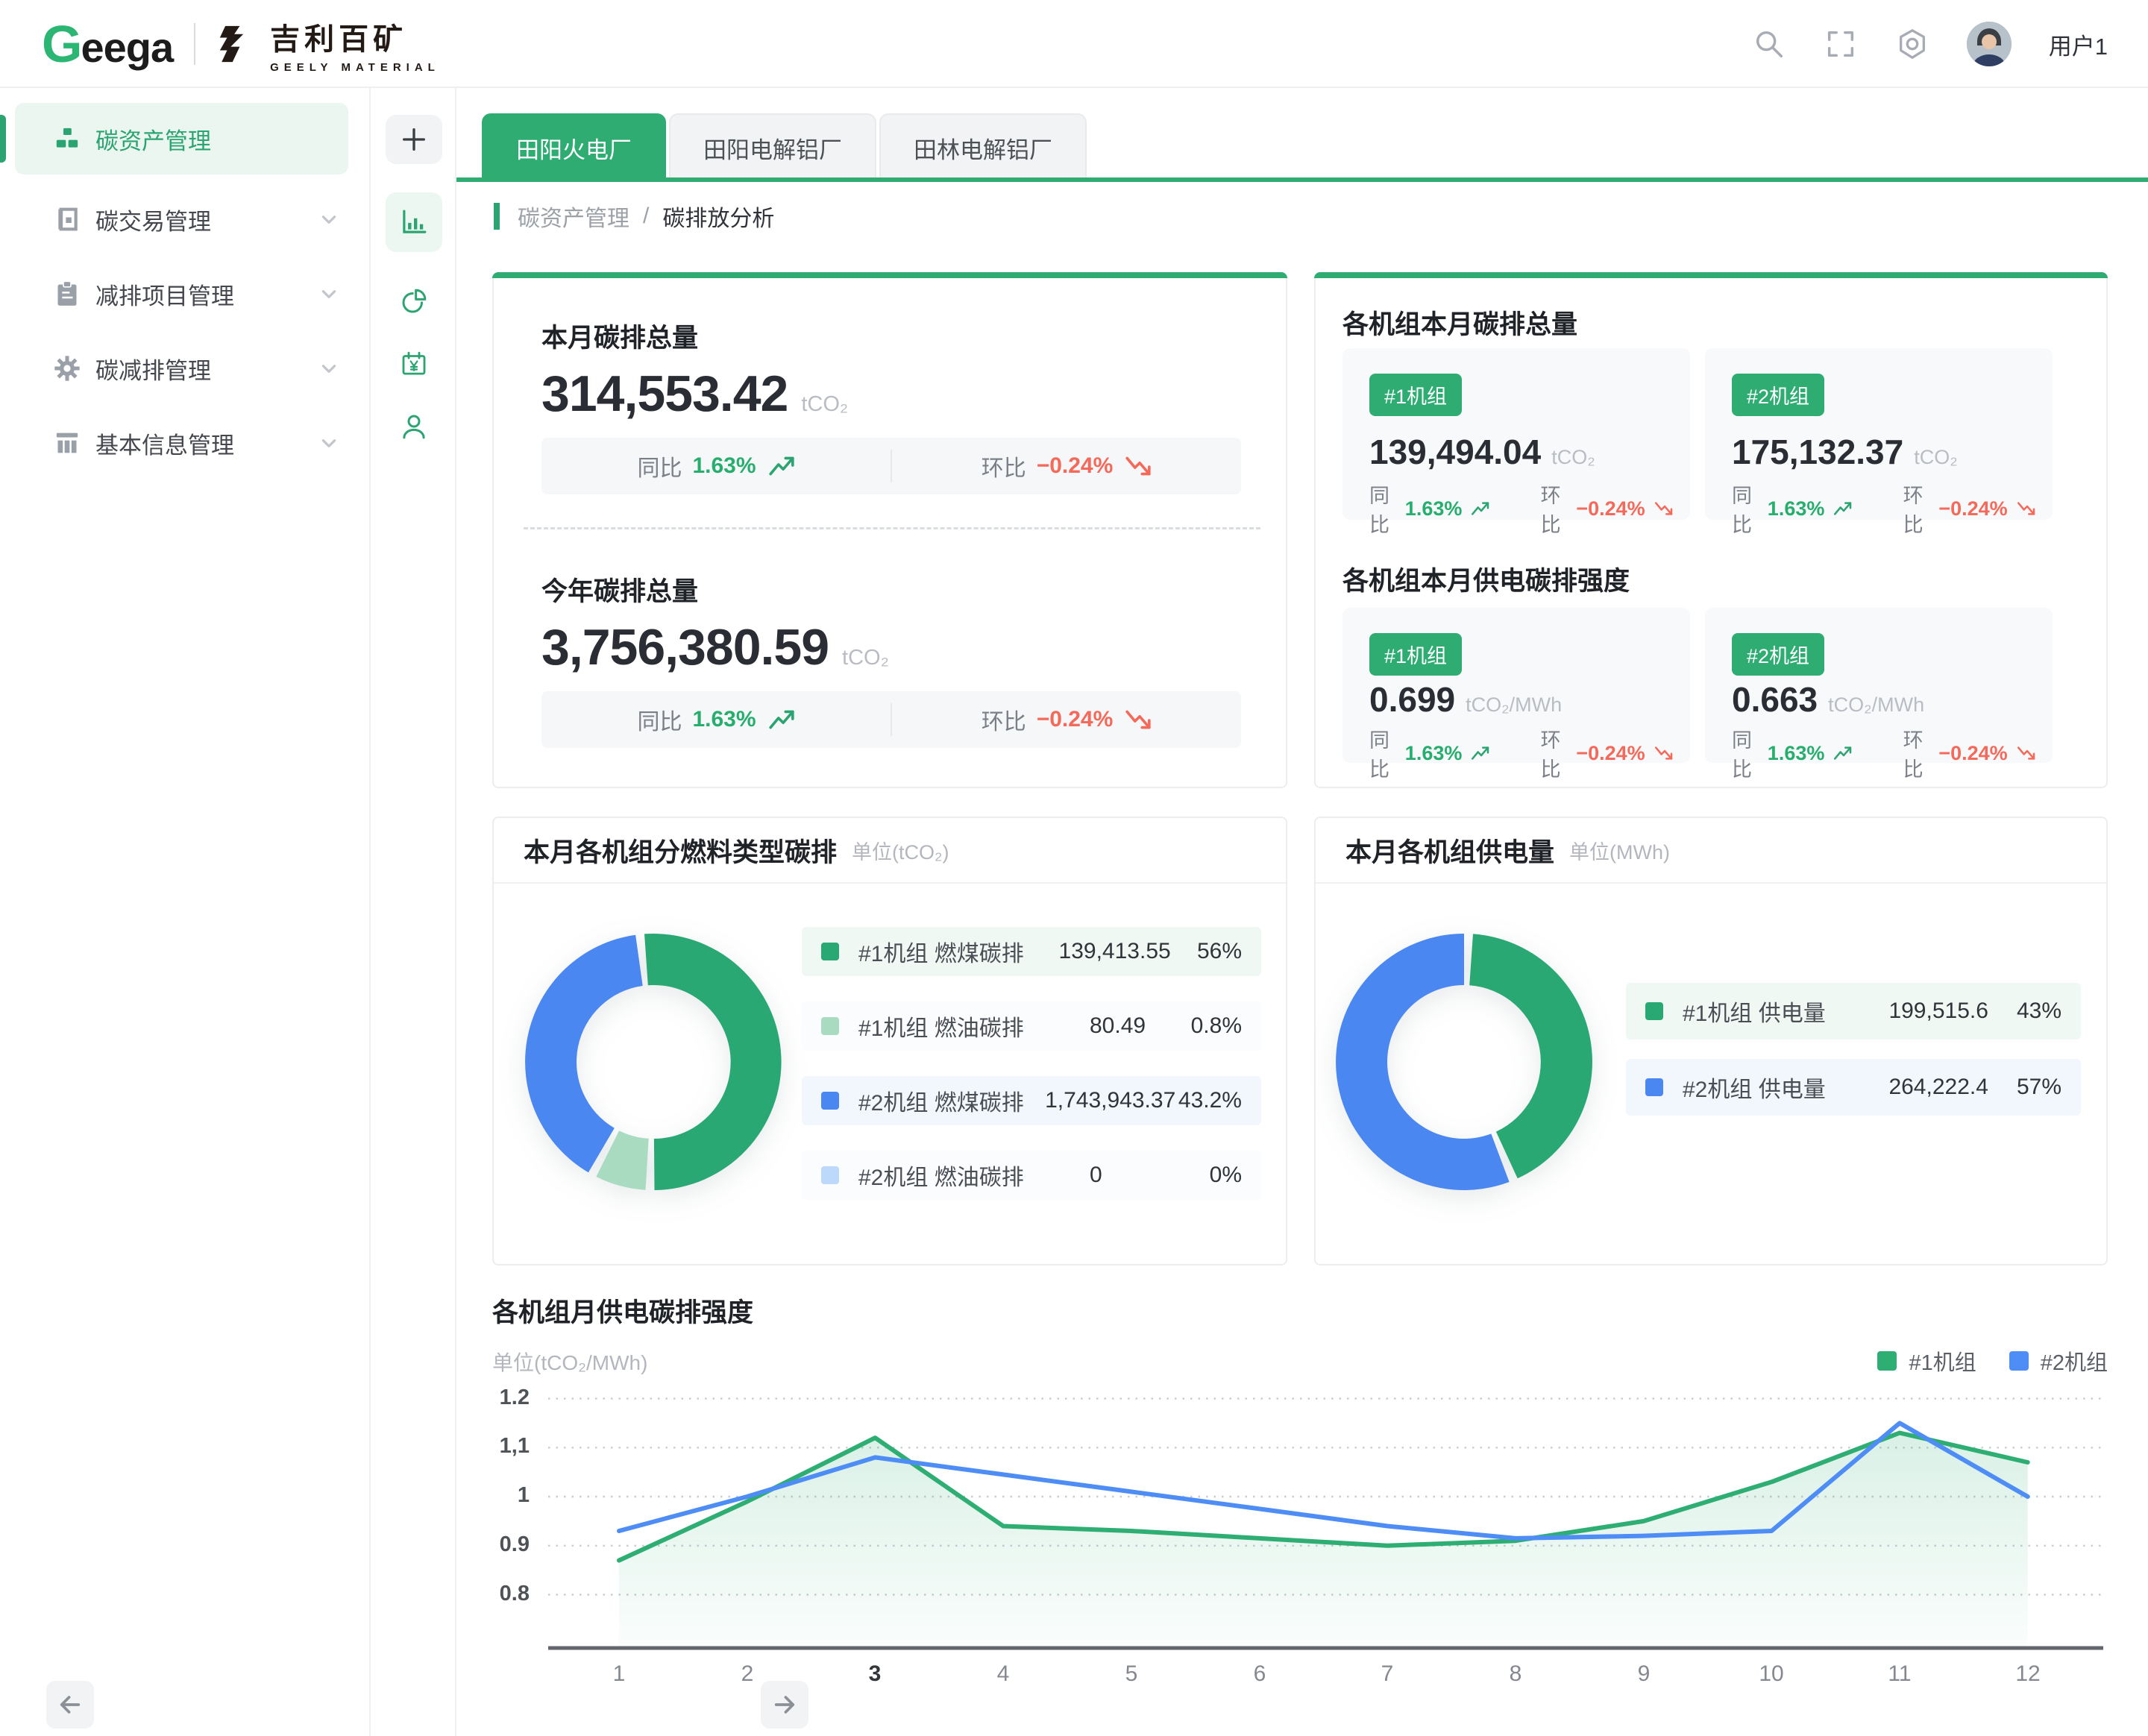 This screenshot has height=1736, width=2148. Describe the element at coordinates (67, 443) in the screenshot. I see `columns-icon` at that location.